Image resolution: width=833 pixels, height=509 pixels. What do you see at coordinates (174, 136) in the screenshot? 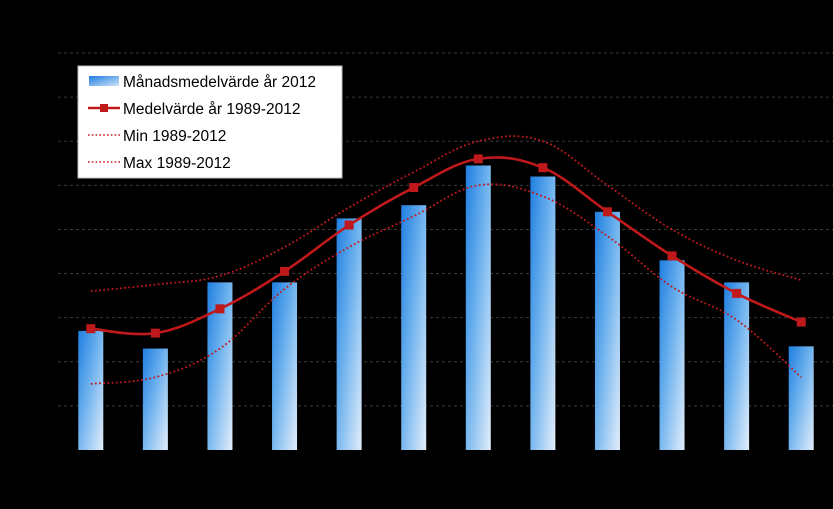
I see `legend-label-min: Min 1989-2012` at bounding box center [174, 136].